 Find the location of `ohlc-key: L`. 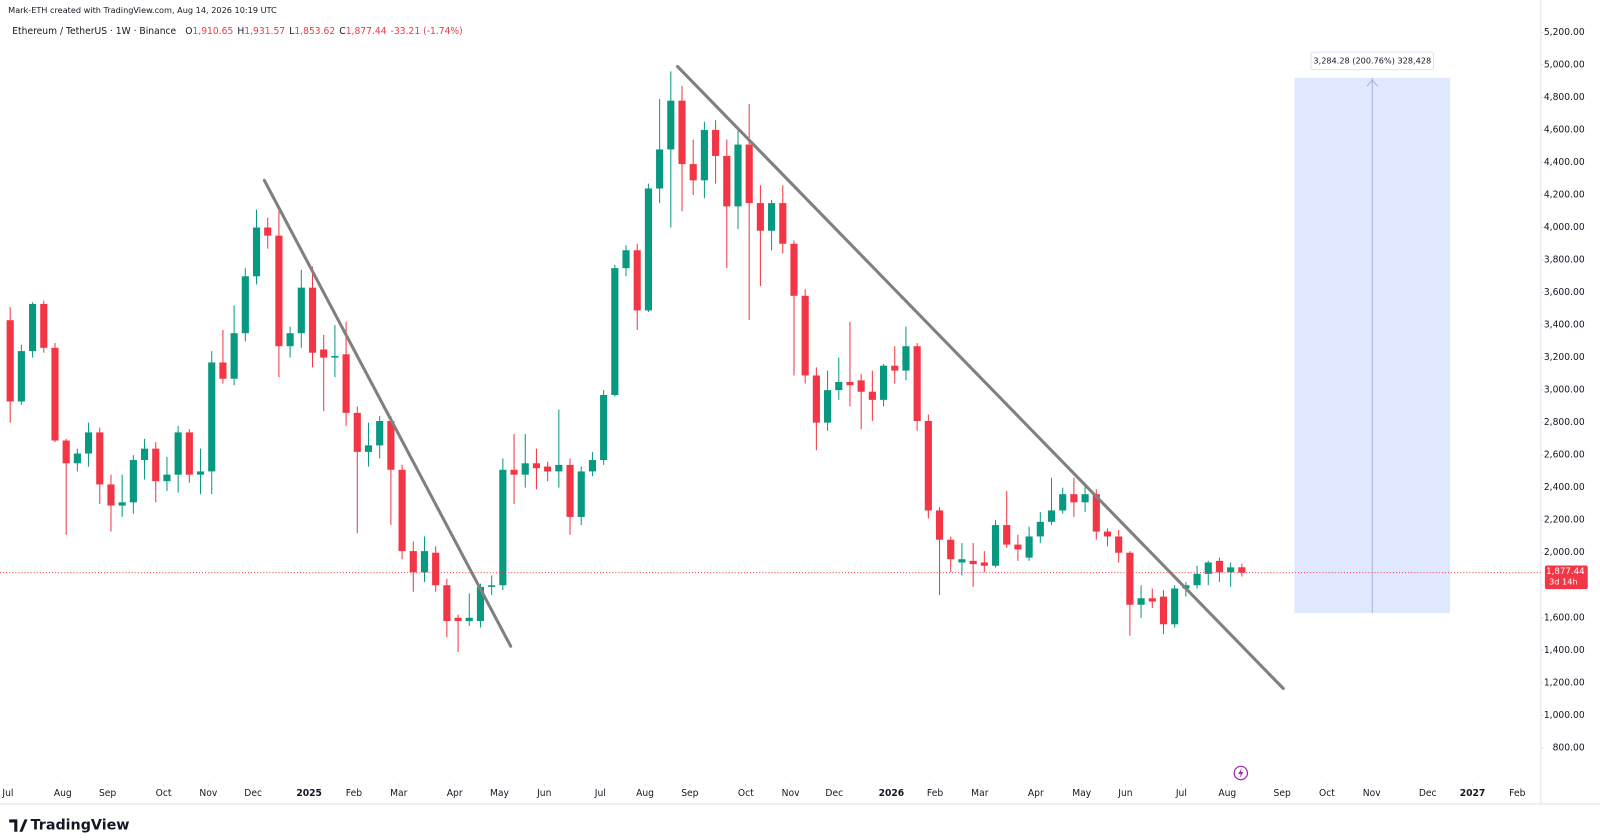

ohlc-key: L is located at coordinates (292, 30).